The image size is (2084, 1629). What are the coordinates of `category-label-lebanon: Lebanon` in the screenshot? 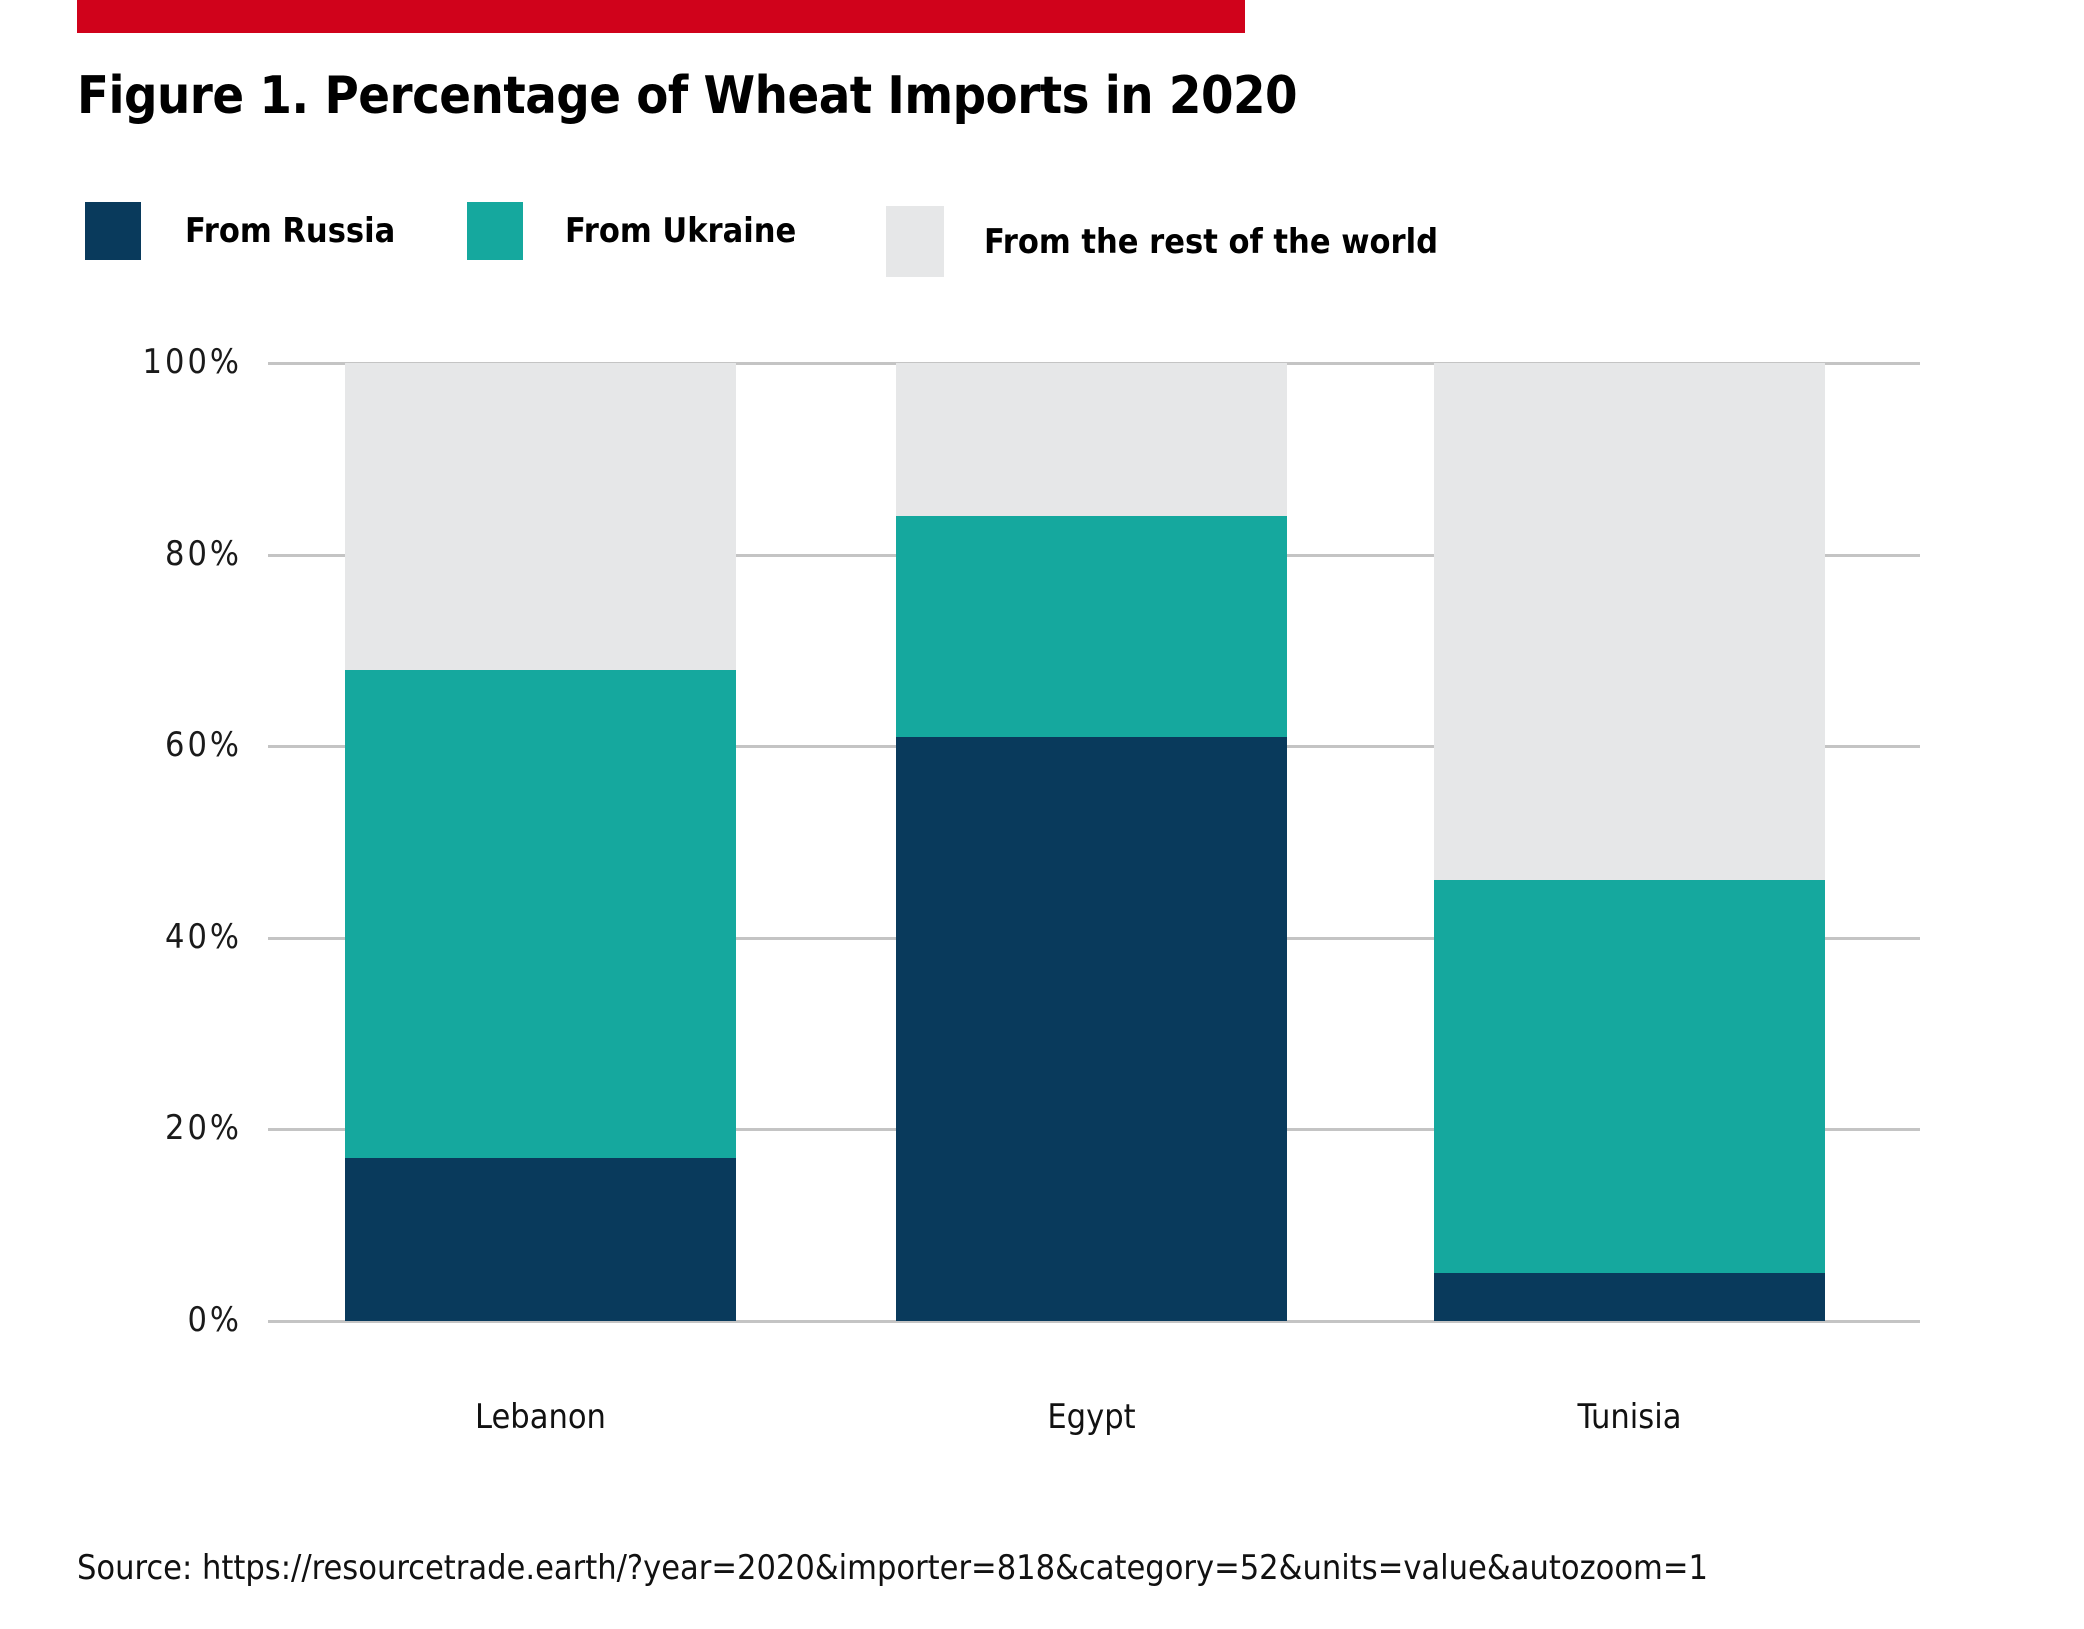 It's located at (540, 1417).